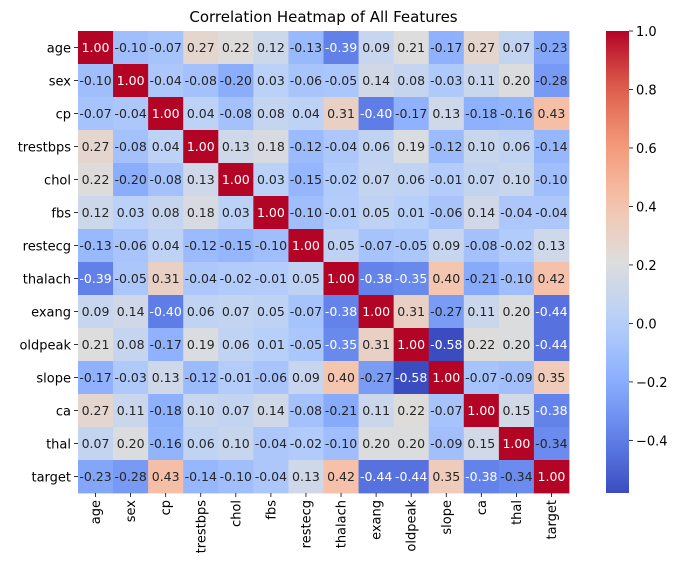 Image resolution: width=680 pixels, height=569 pixels. What do you see at coordinates (236, 212) in the screenshot?
I see `cell-value: 0.03` at bounding box center [236, 212].